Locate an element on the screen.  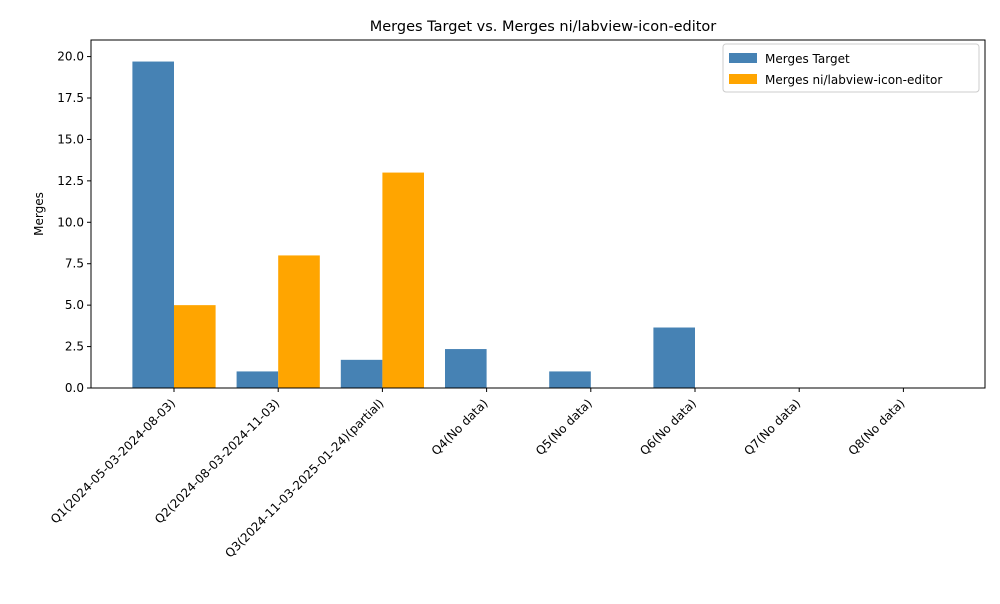
legend-label-1: Merges Target is located at coordinates (807, 59).